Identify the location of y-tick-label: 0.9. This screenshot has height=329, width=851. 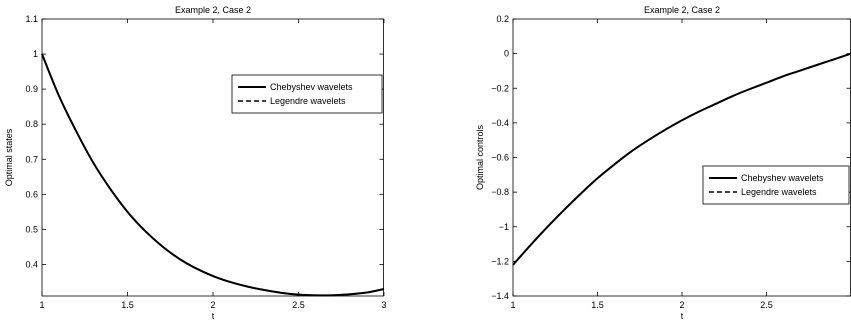
(31, 89).